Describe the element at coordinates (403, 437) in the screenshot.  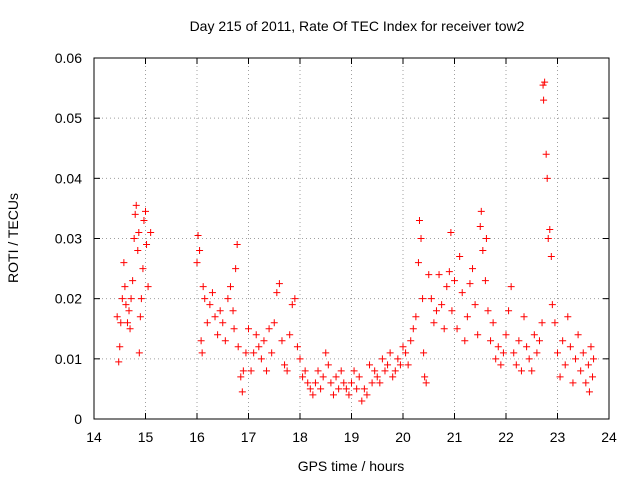
I see `x-tick-label: 20` at that location.